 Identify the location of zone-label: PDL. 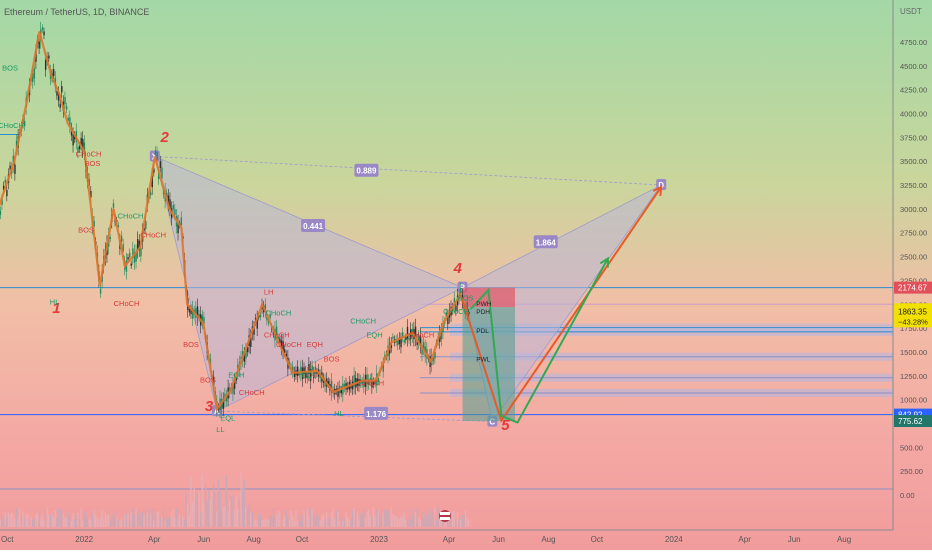
(482, 331).